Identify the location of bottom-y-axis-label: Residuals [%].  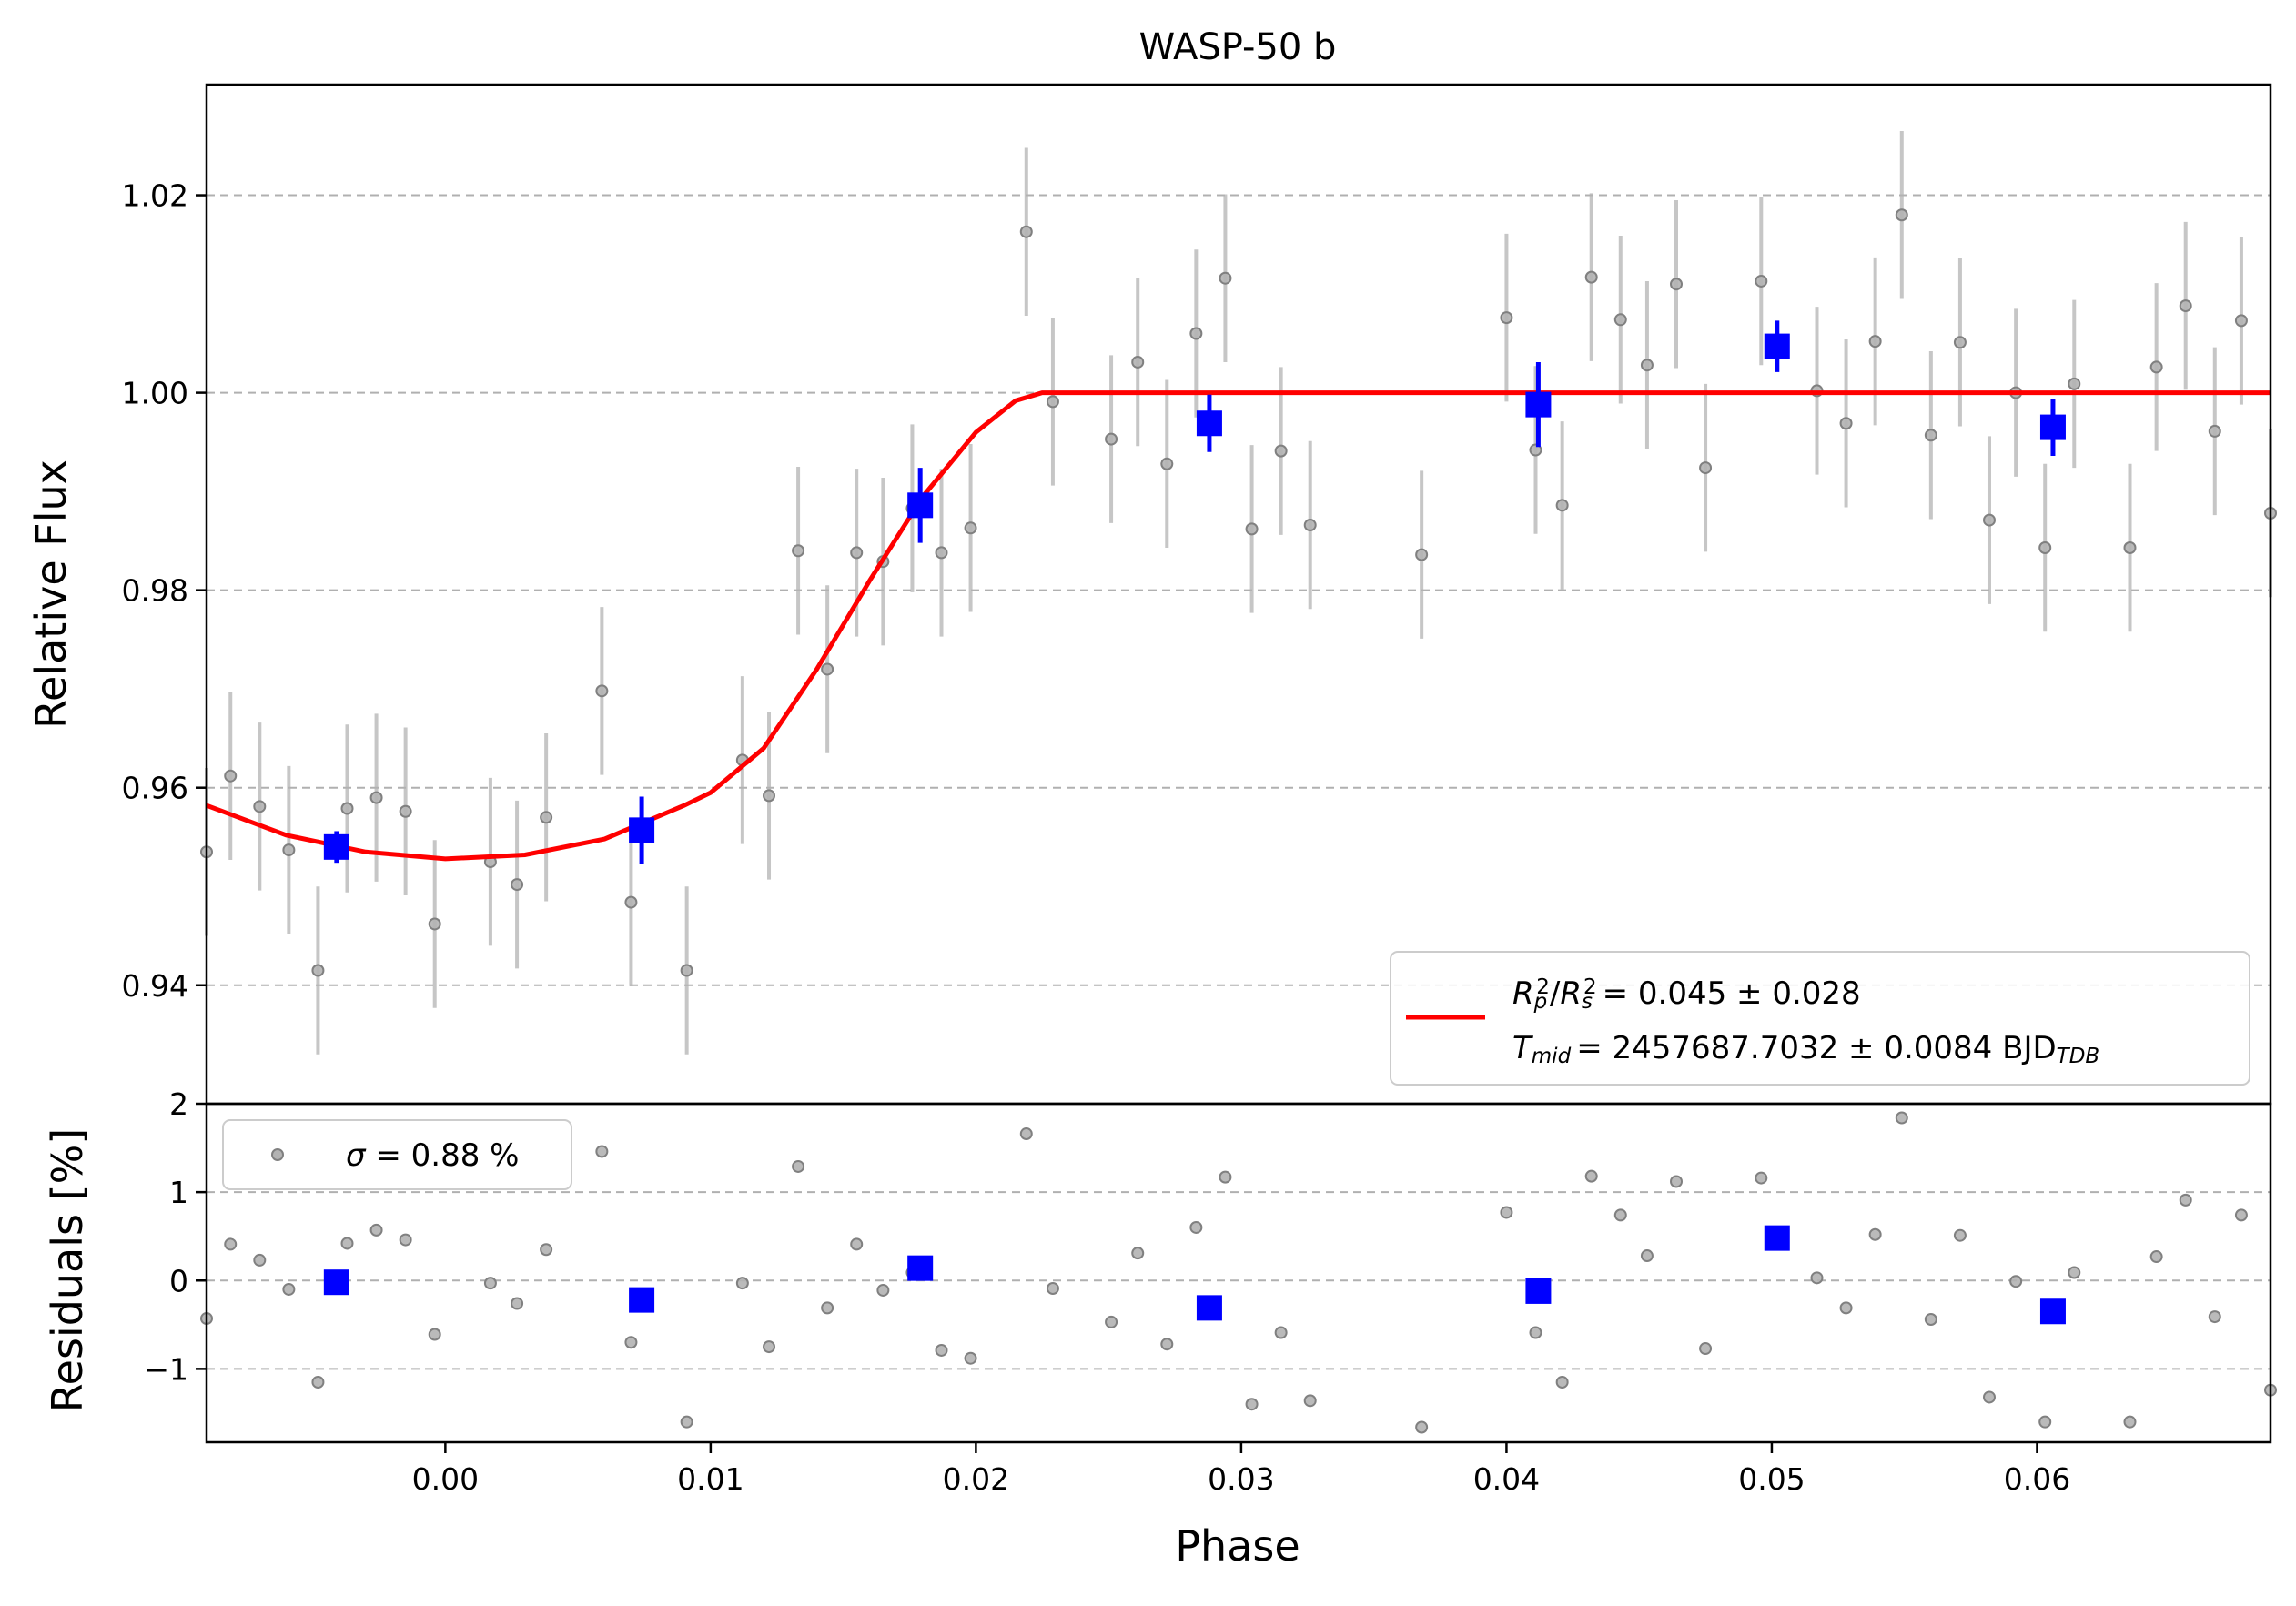
(67, 1270).